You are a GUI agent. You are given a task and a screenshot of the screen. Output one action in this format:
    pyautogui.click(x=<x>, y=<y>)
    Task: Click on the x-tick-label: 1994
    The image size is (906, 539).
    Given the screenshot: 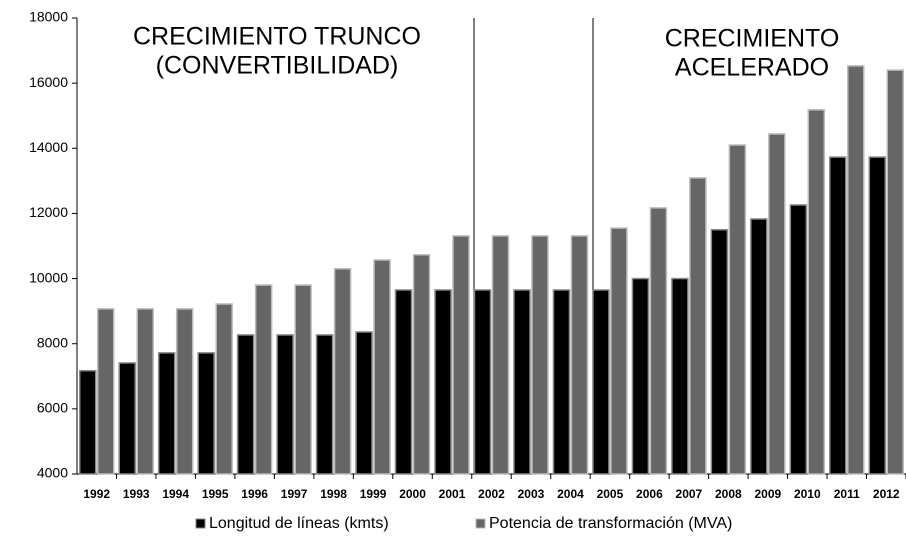 What is the action you would take?
    pyautogui.click(x=175, y=494)
    